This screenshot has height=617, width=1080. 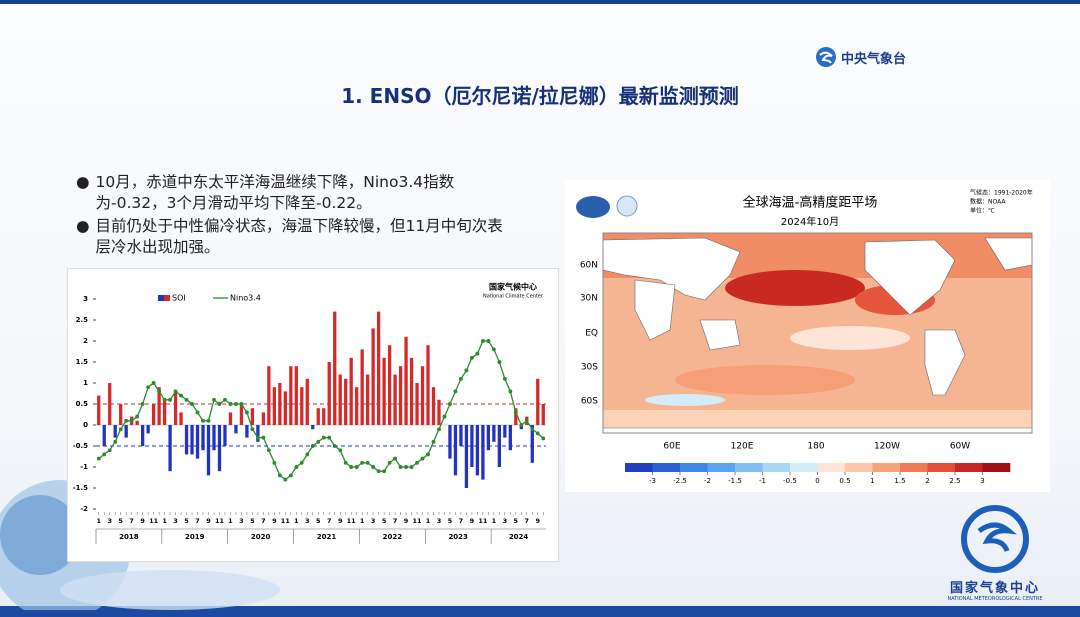 I want to click on y-tick-label: 2.5, so click(x=82, y=320).